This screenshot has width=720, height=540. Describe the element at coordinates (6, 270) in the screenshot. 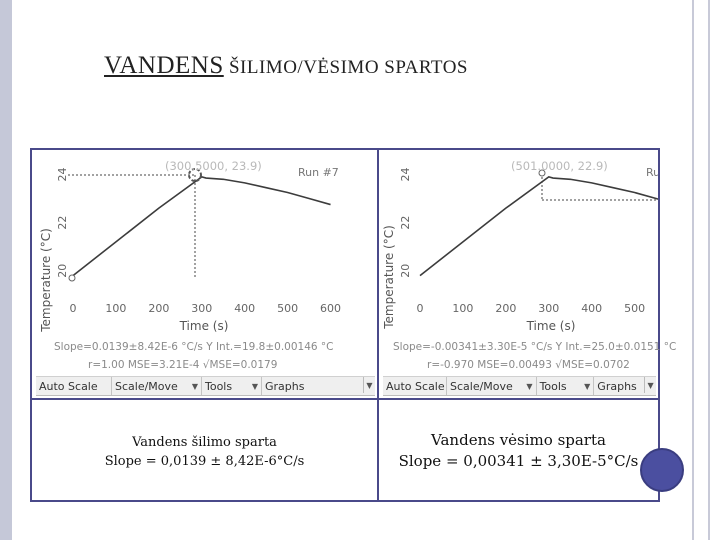

I see `slide-left-strip` at that location.